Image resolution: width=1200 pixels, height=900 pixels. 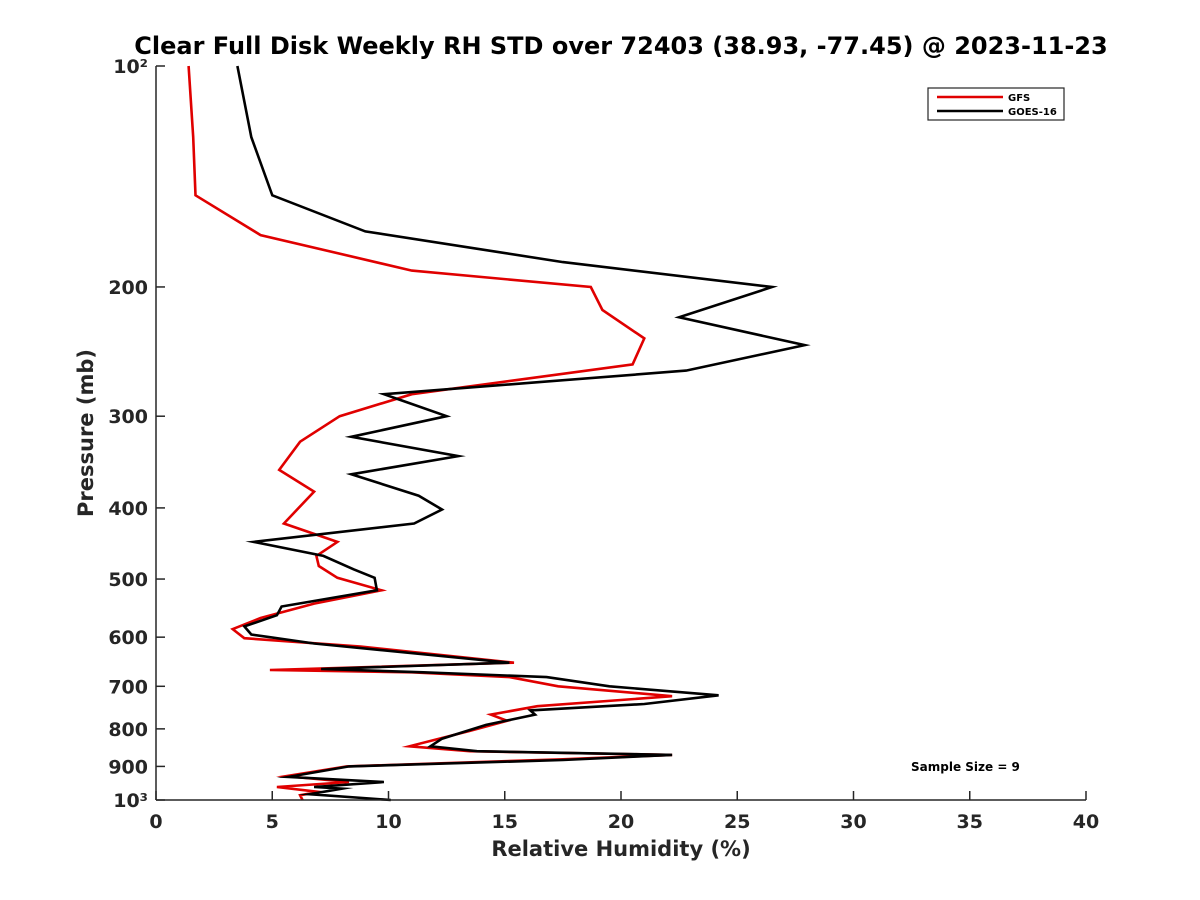 What do you see at coordinates (853, 822) in the screenshot?
I see `x-tick-label: 30` at bounding box center [853, 822].